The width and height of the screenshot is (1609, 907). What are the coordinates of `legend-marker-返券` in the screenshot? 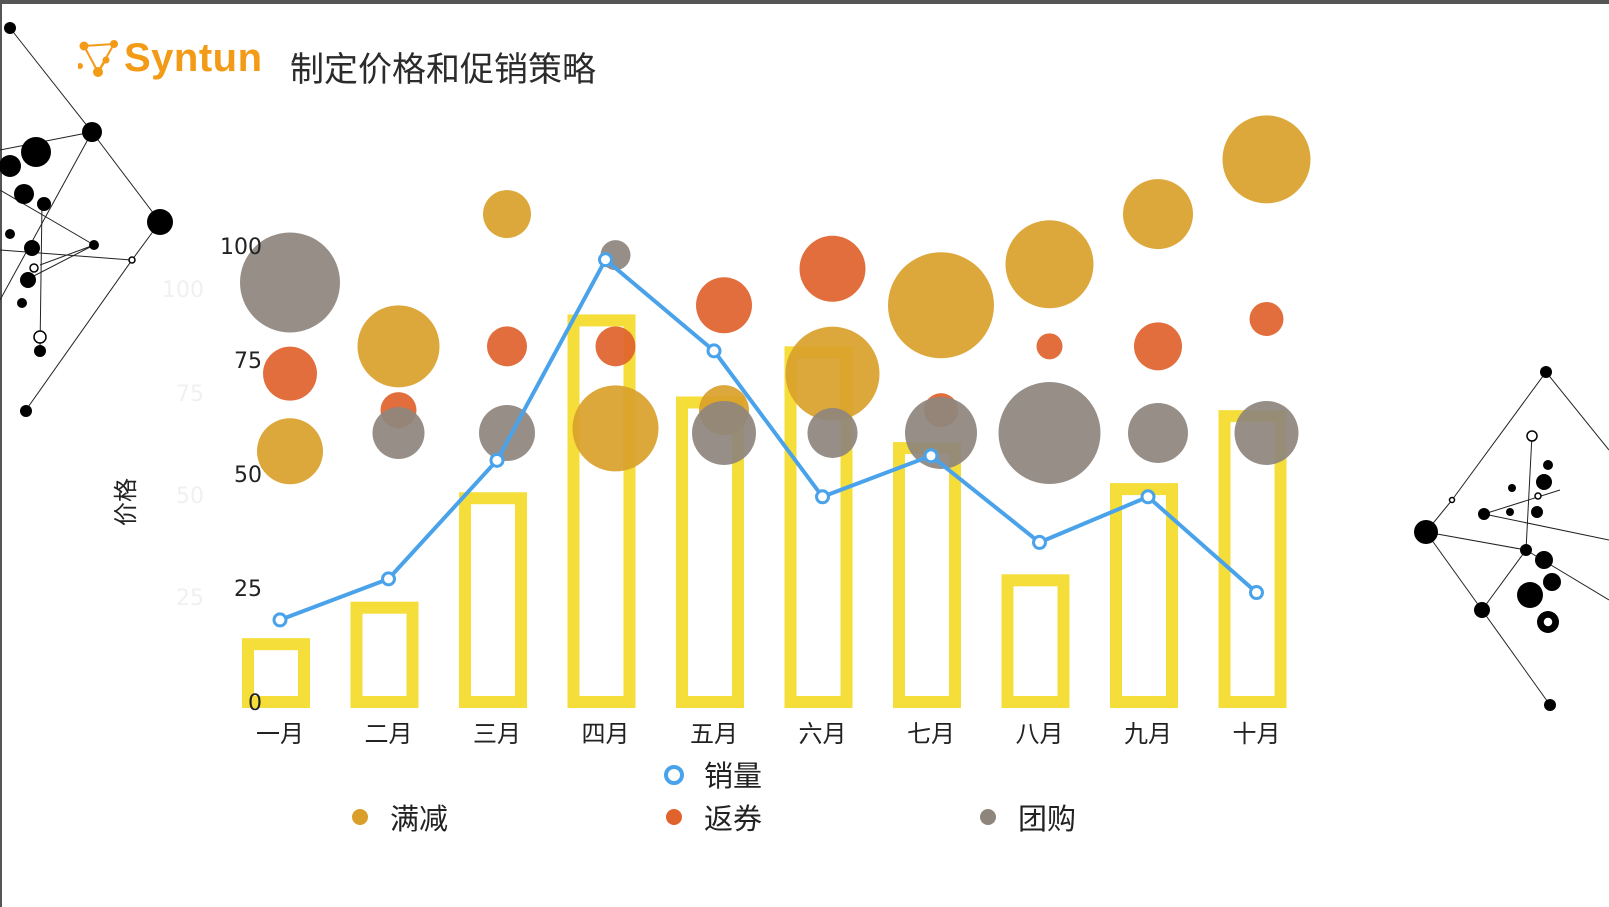 It's located at (674, 817).